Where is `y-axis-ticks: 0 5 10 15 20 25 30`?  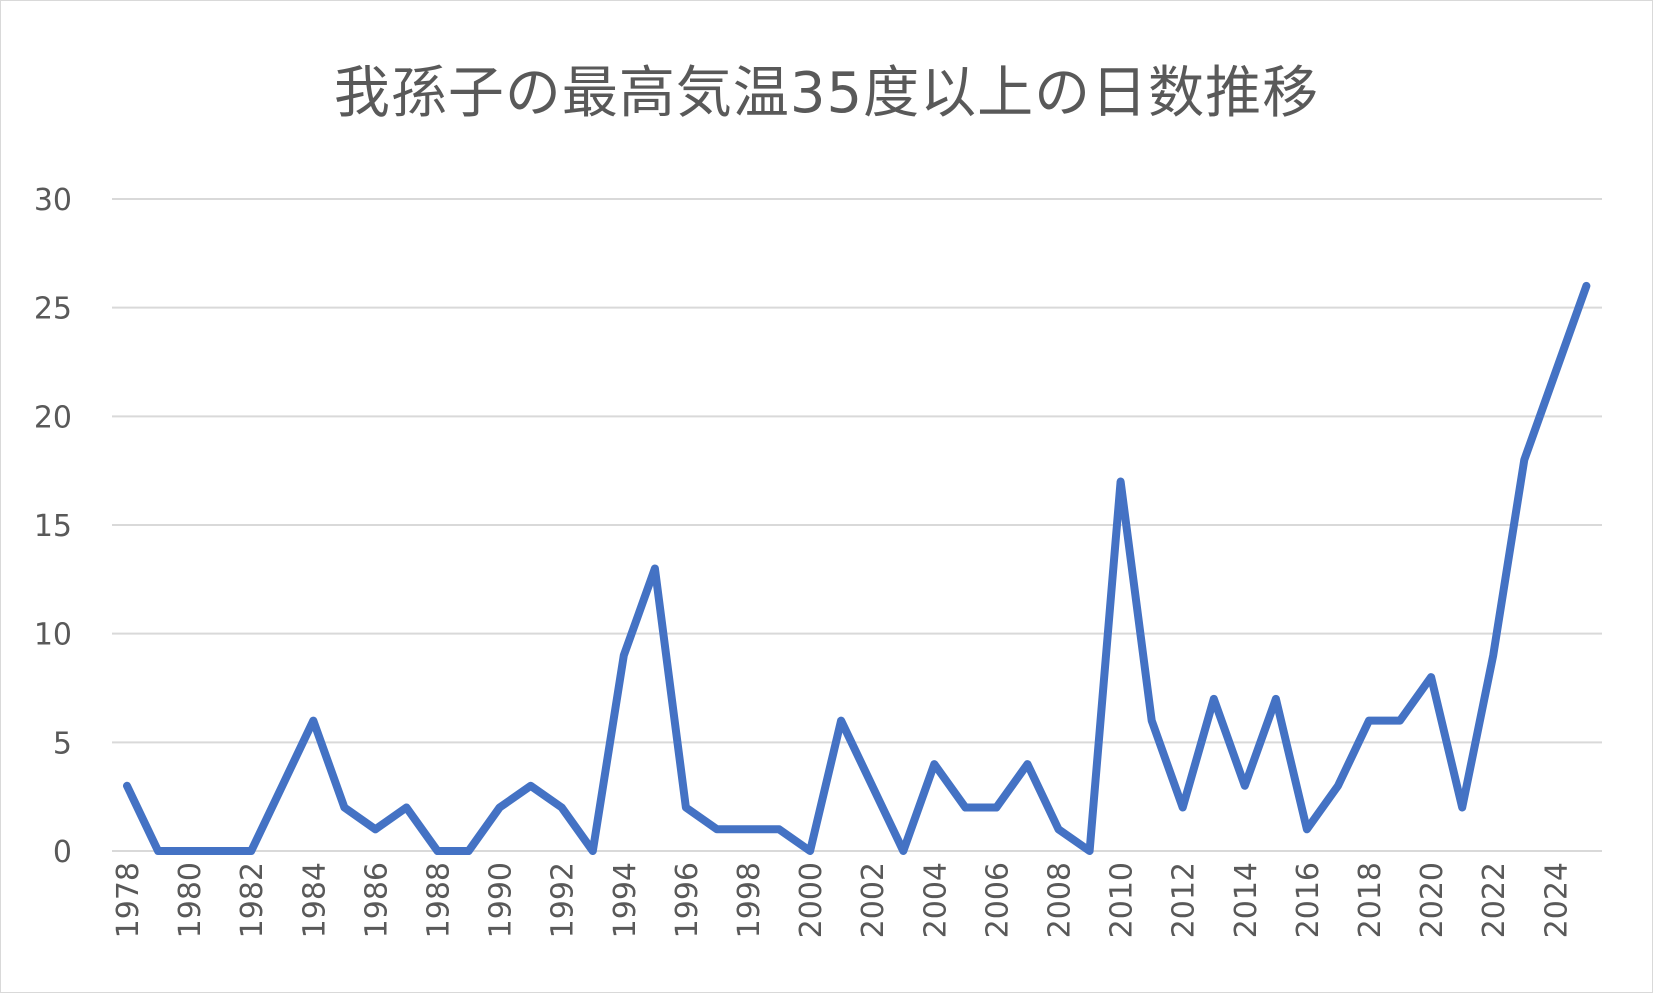
y-axis-ticks: 0 5 10 15 20 25 30 is located at coordinates (53, 526).